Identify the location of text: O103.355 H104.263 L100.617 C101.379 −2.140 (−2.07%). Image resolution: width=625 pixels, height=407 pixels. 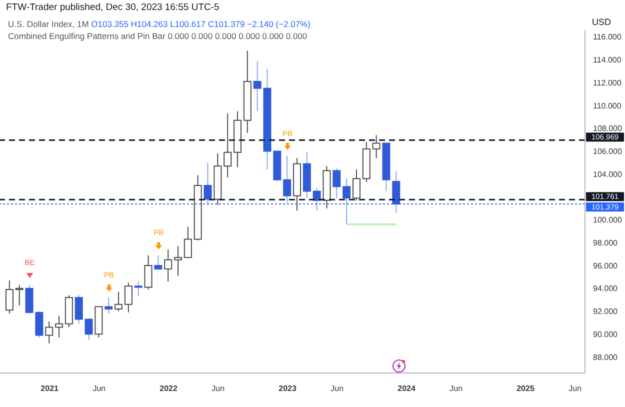
(200, 24).